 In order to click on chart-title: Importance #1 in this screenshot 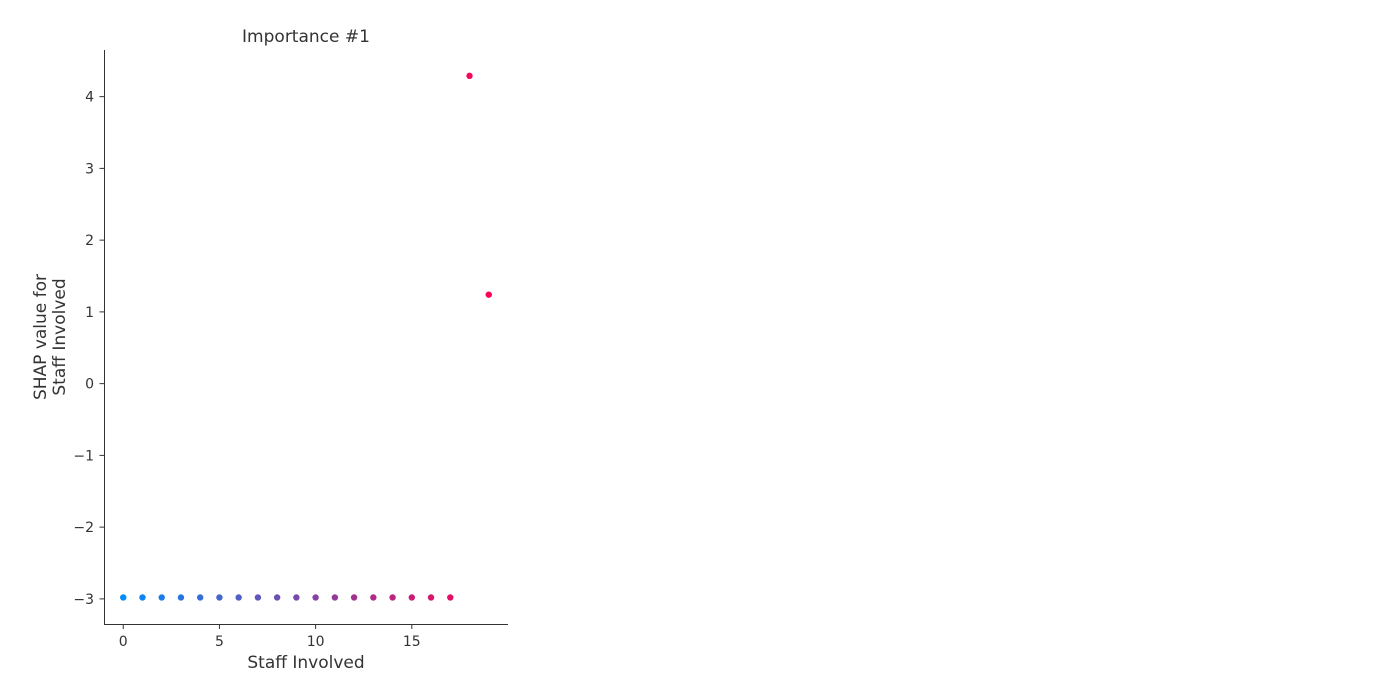, I will do `click(306, 37)`.